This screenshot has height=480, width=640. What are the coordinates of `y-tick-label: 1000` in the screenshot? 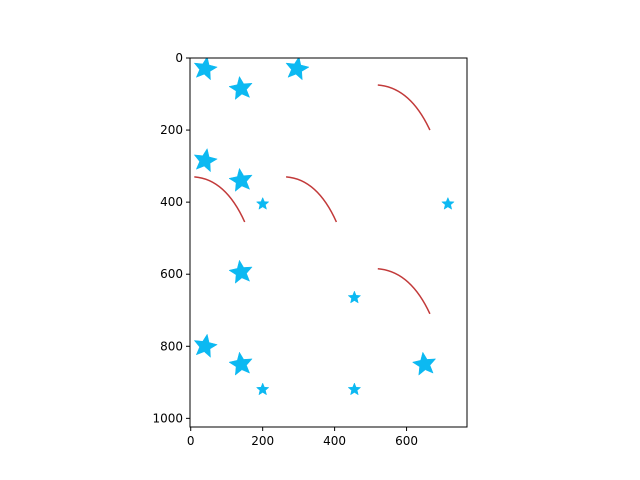 It's located at (167, 418).